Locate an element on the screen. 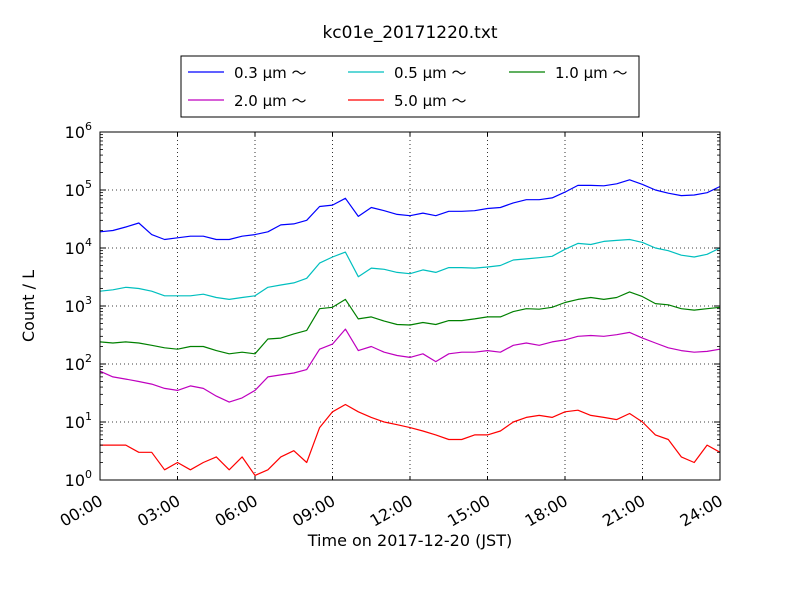 The image size is (800, 600). y-tick-label: 10⁴ is located at coordinates (78, 247).